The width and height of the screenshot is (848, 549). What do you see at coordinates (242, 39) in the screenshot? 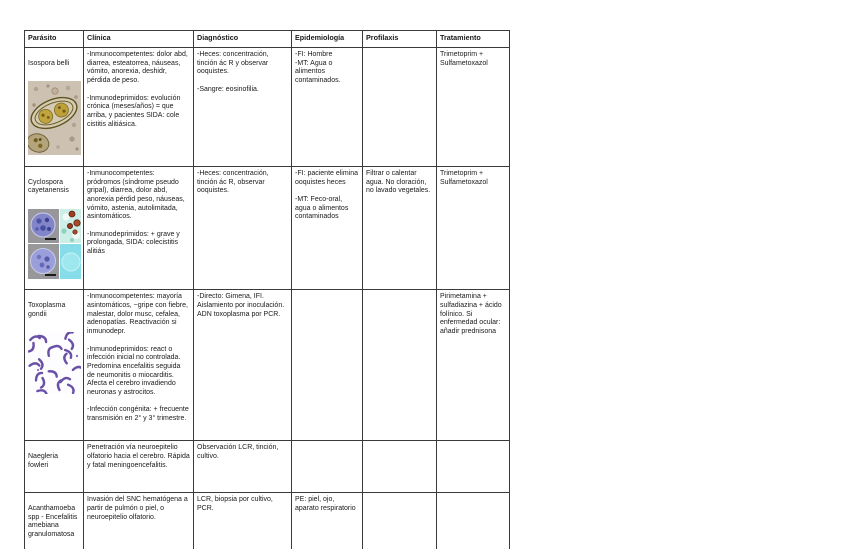
I see `column-header-diagnostico: Diagnóstico` at bounding box center [242, 39].